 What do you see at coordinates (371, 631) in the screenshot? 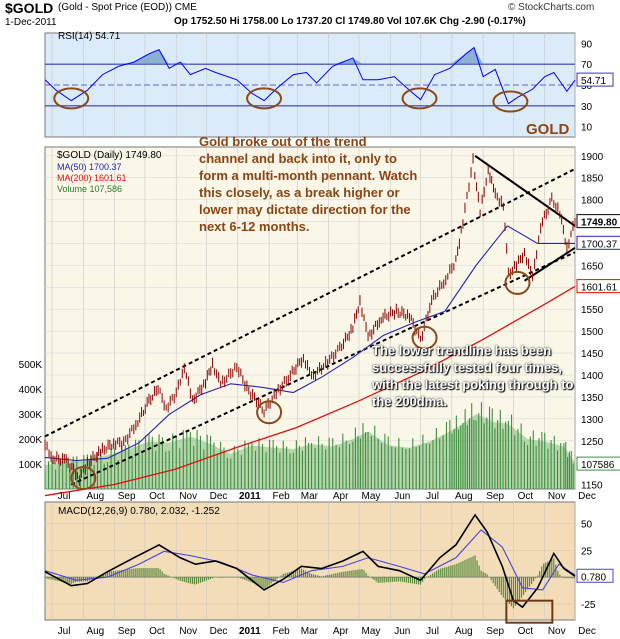
I see `x-tick-label: May` at bounding box center [371, 631].